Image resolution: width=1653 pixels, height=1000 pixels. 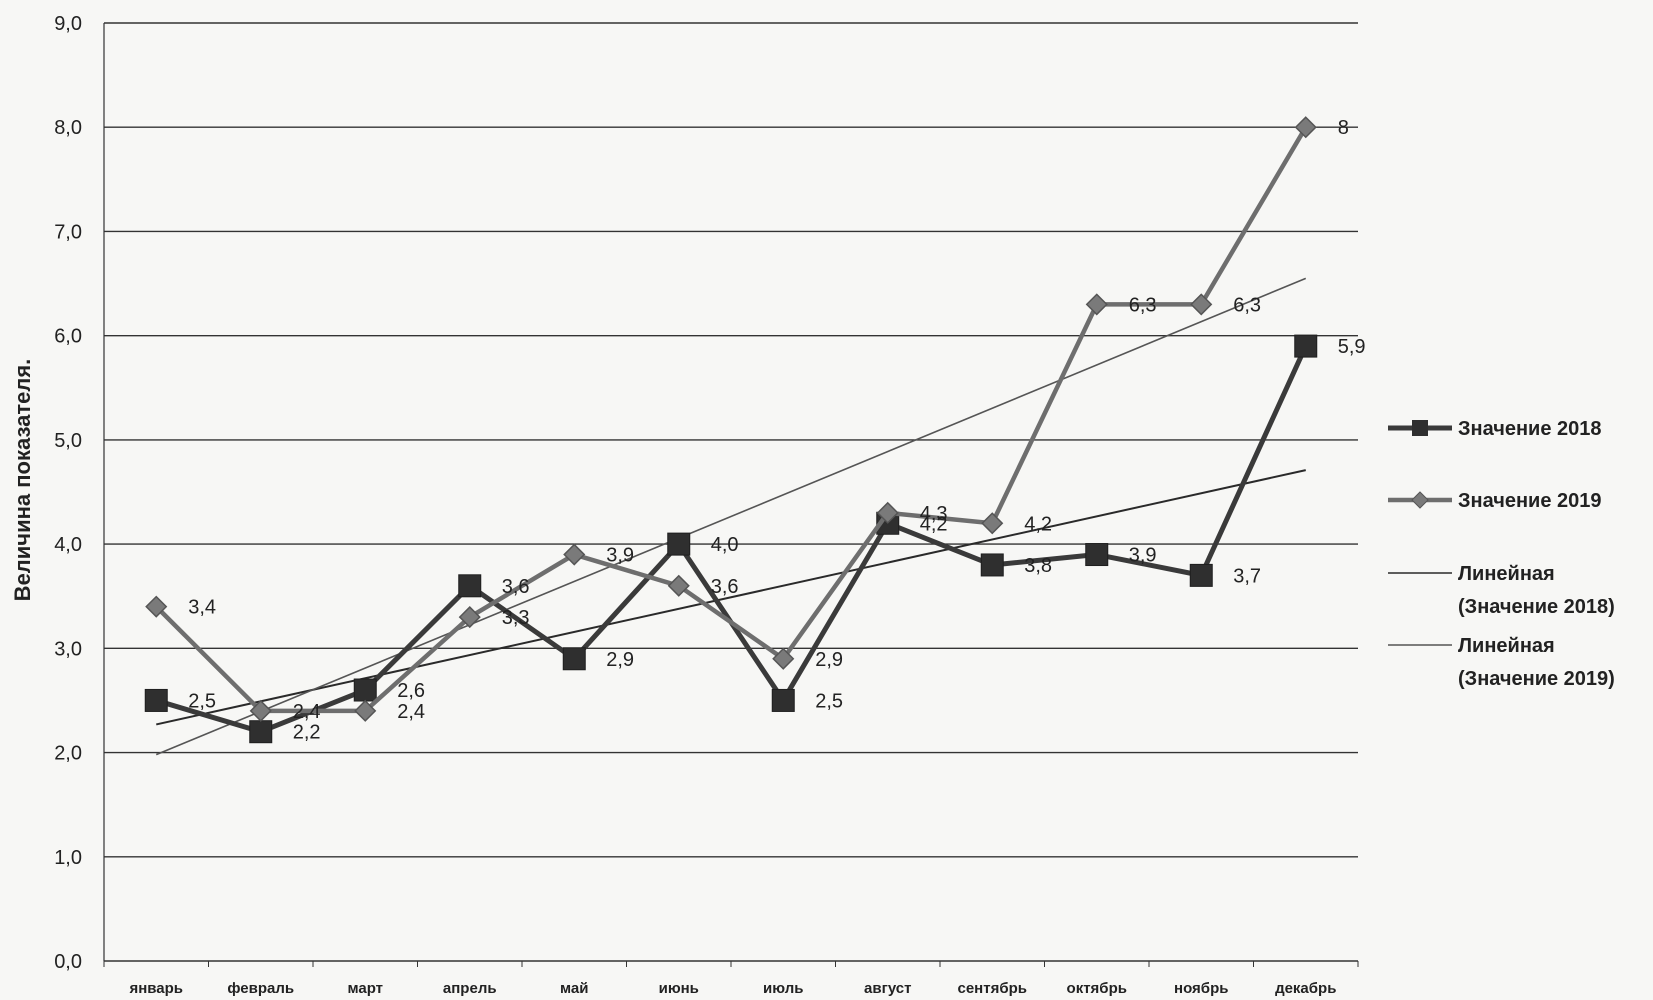 I want to click on x-tick-label: февраль, so click(x=260, y=988).